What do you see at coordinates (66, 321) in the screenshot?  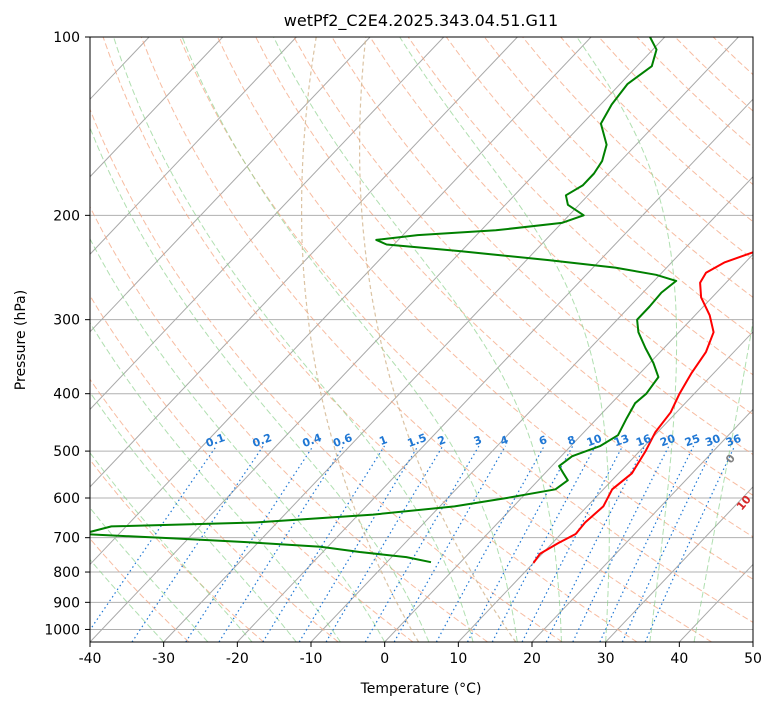 I see `y-tick-label: 300` at bounding box center [66, 321].